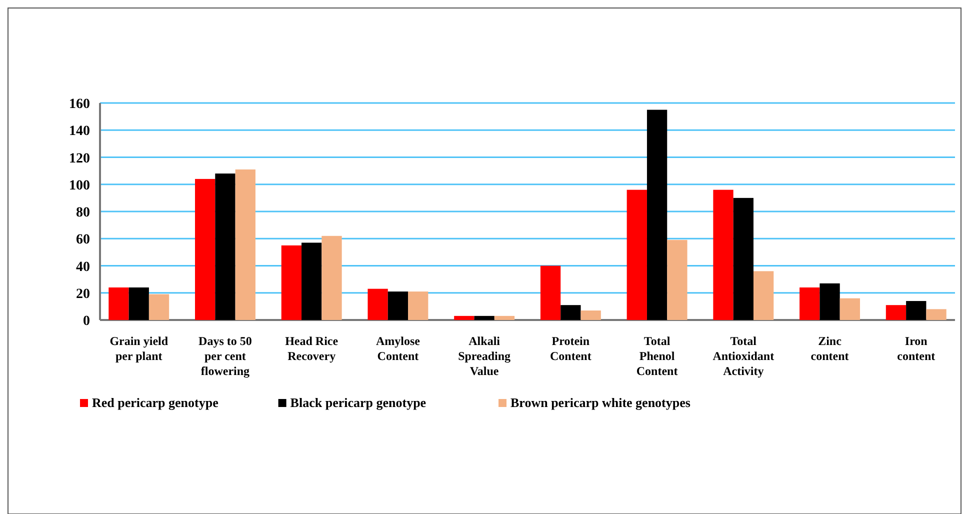 This screenshot has width=969, height=514. Describe the element at coordinates (79, 158) in the screenshot. I see `y-tick-label: 120` at that location.